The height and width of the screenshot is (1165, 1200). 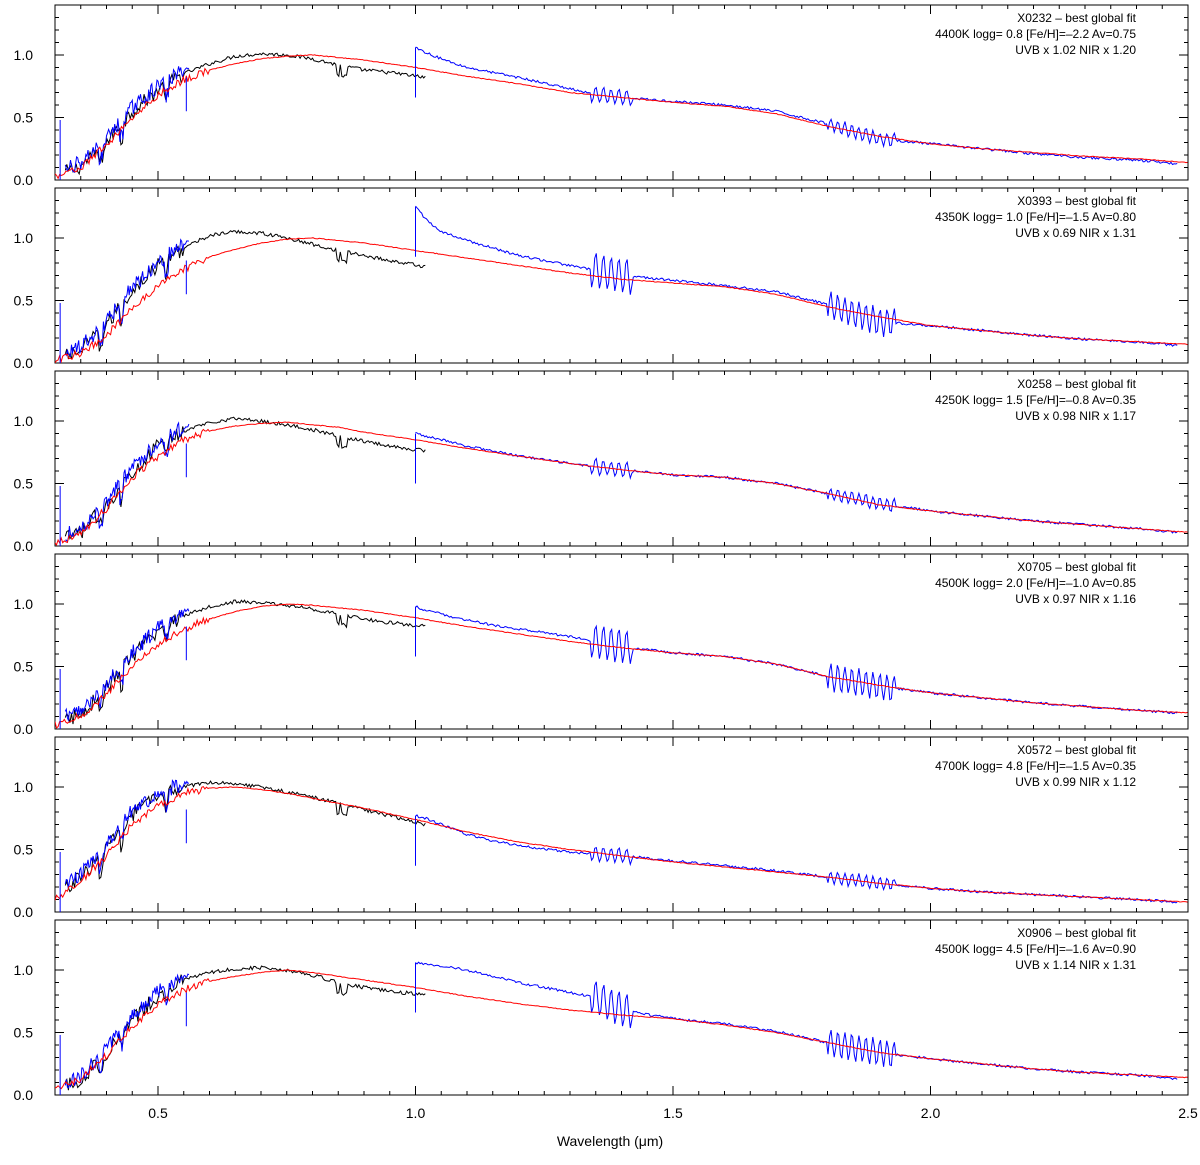 I want to click on panel-params: 4700K logg= 4.8 [Fe/H]=–1.5 Av=0.35, so click(x=1035, y=766).